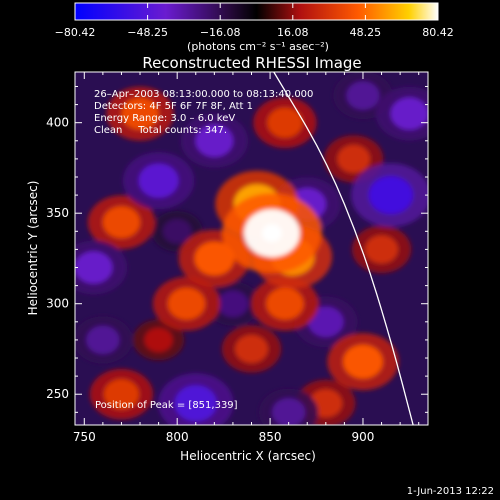 This screenshot has height=500, width=500. What do you see at coordinates (293, 32) in the screenshot?
I see `colorbar-tick-label: 16.08` at bounding box center [293, 32].